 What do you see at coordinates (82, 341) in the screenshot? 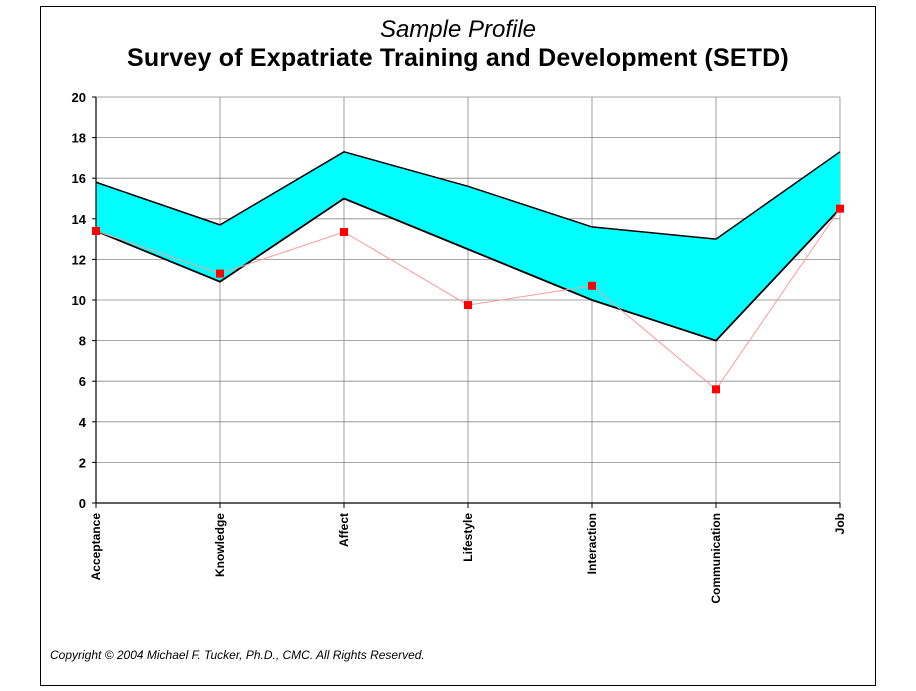
I see `y-tick-label: 8` at bounding box center [82, 341].